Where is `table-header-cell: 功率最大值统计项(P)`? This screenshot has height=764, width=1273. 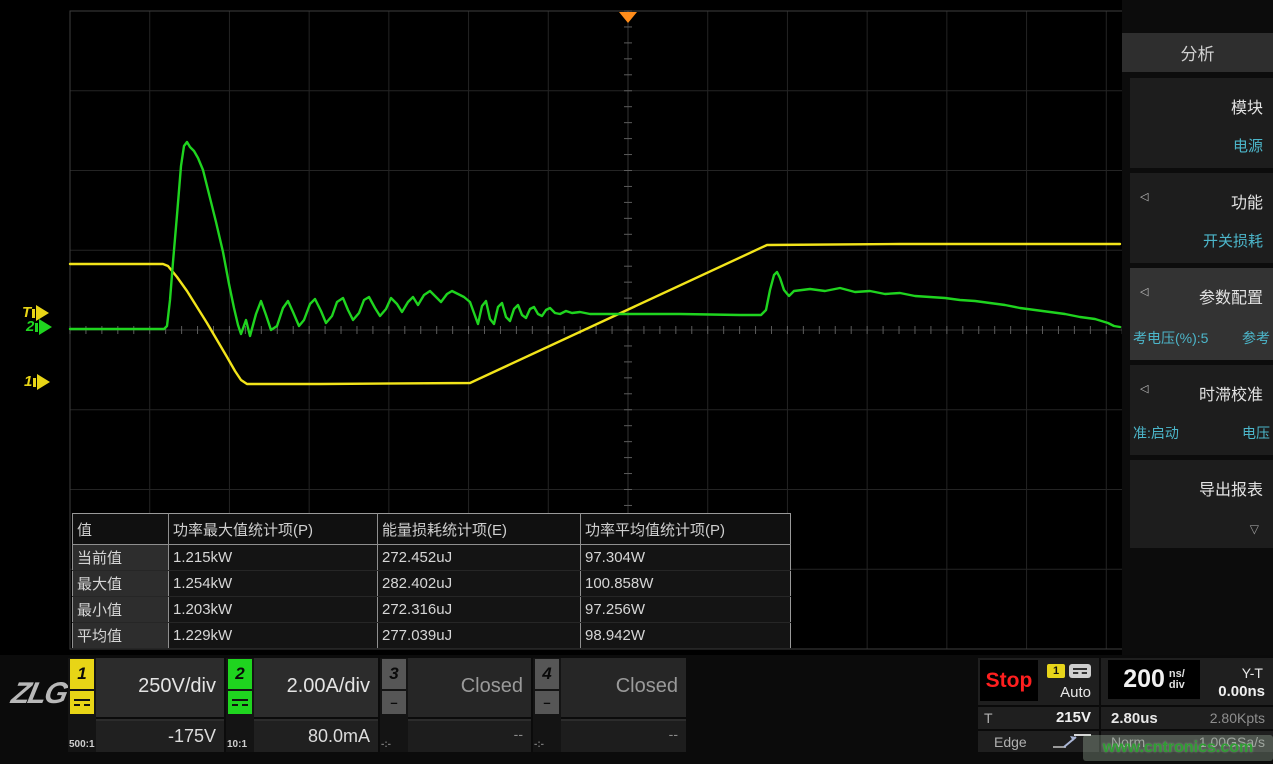
table-header-cell: 功率最大值统计项(P) is located at coordinates (273, 529).